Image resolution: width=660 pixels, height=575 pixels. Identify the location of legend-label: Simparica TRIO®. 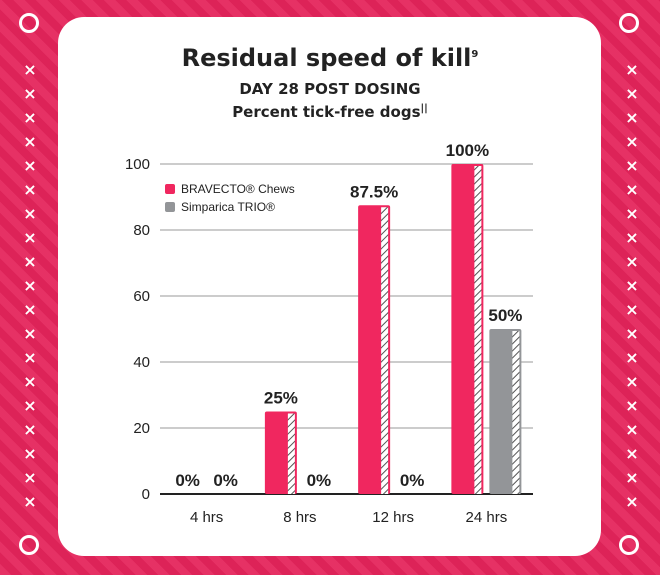
(228, 207).